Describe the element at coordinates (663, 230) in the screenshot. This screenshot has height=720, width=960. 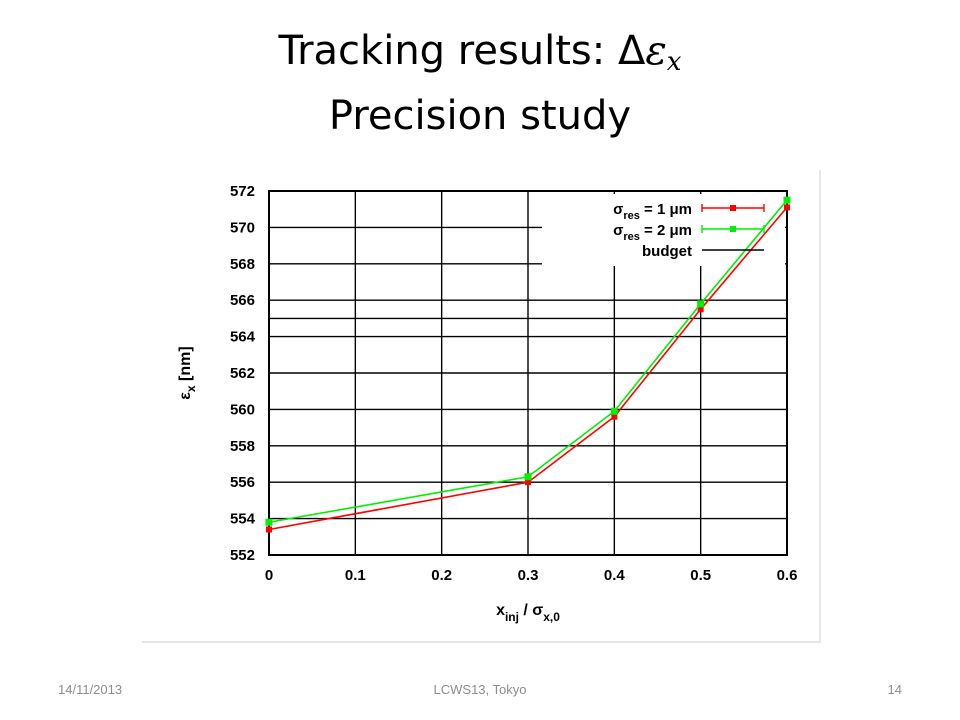
I see `legend-background` at that location.